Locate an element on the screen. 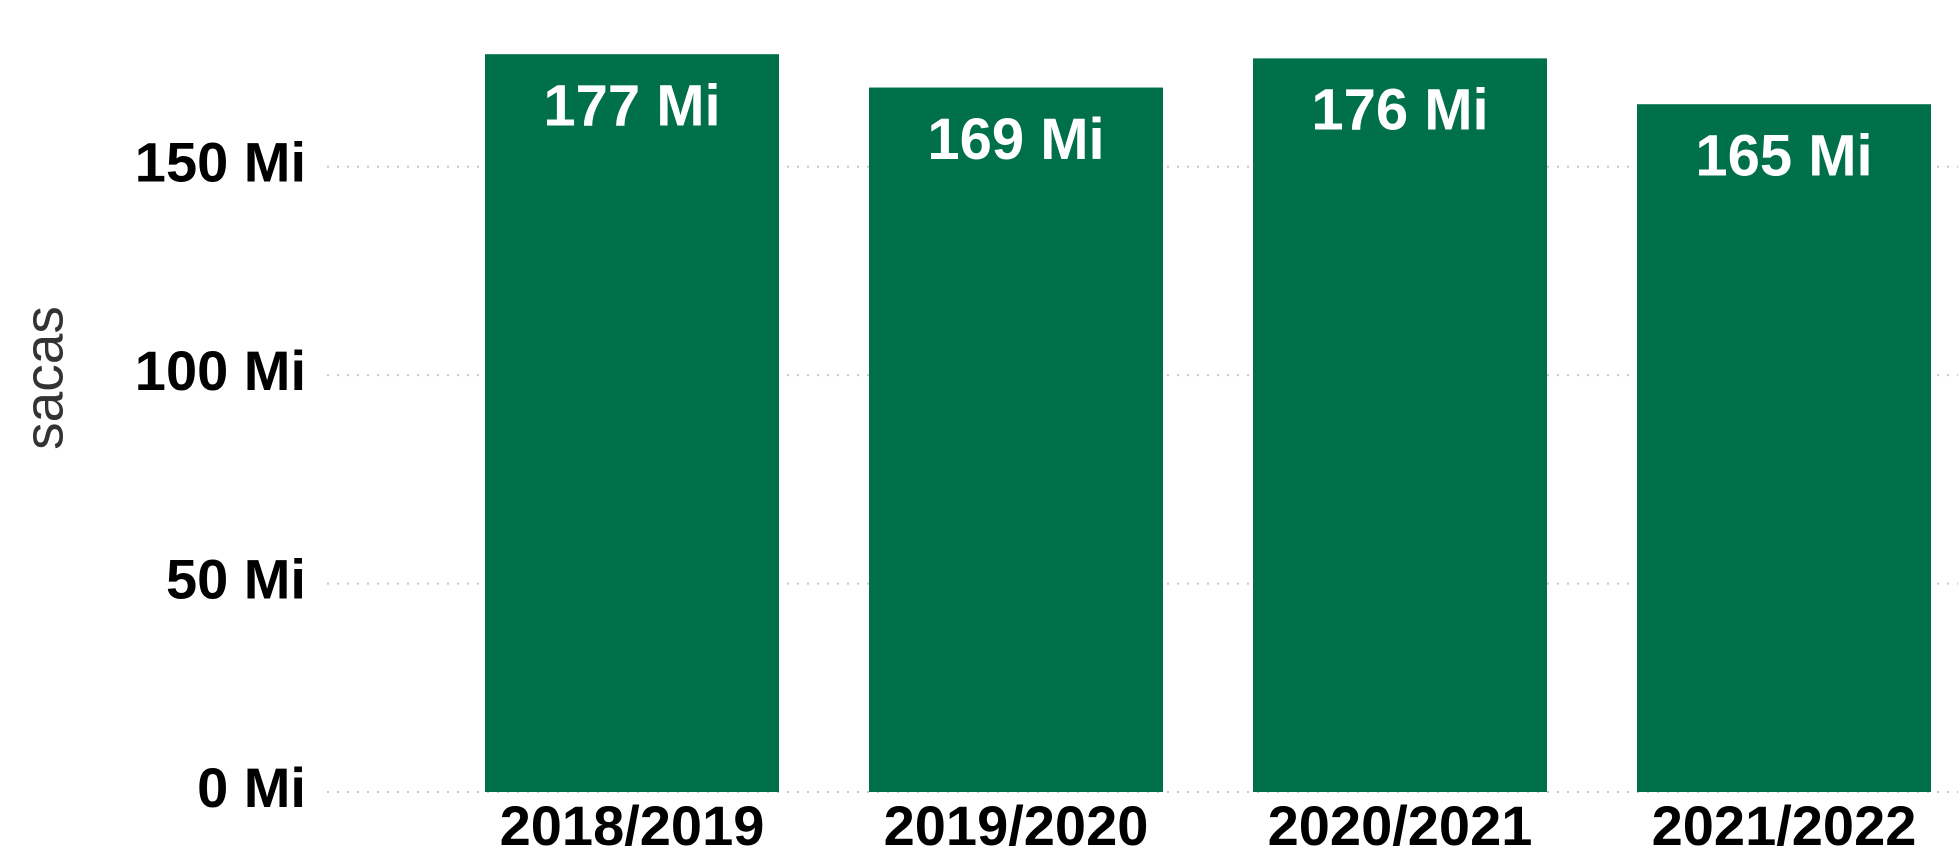 This screenshot has height=858, width=1958. y-axis-label: sacas is located at coordinates (44, 378).